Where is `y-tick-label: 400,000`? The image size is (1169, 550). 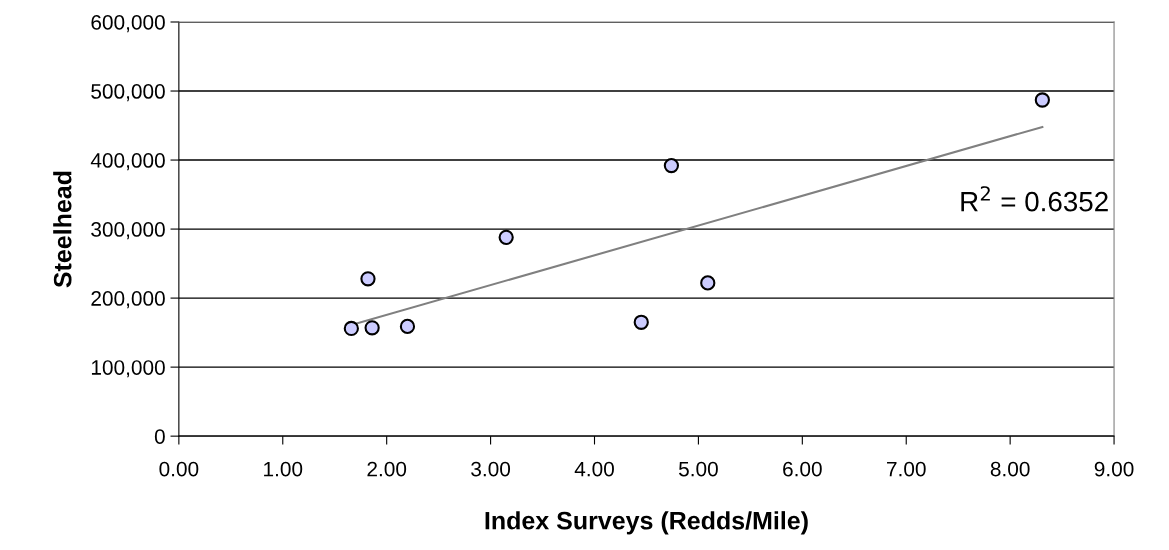 y-tick-label: 400,000 is located at coordinates (127, 162).